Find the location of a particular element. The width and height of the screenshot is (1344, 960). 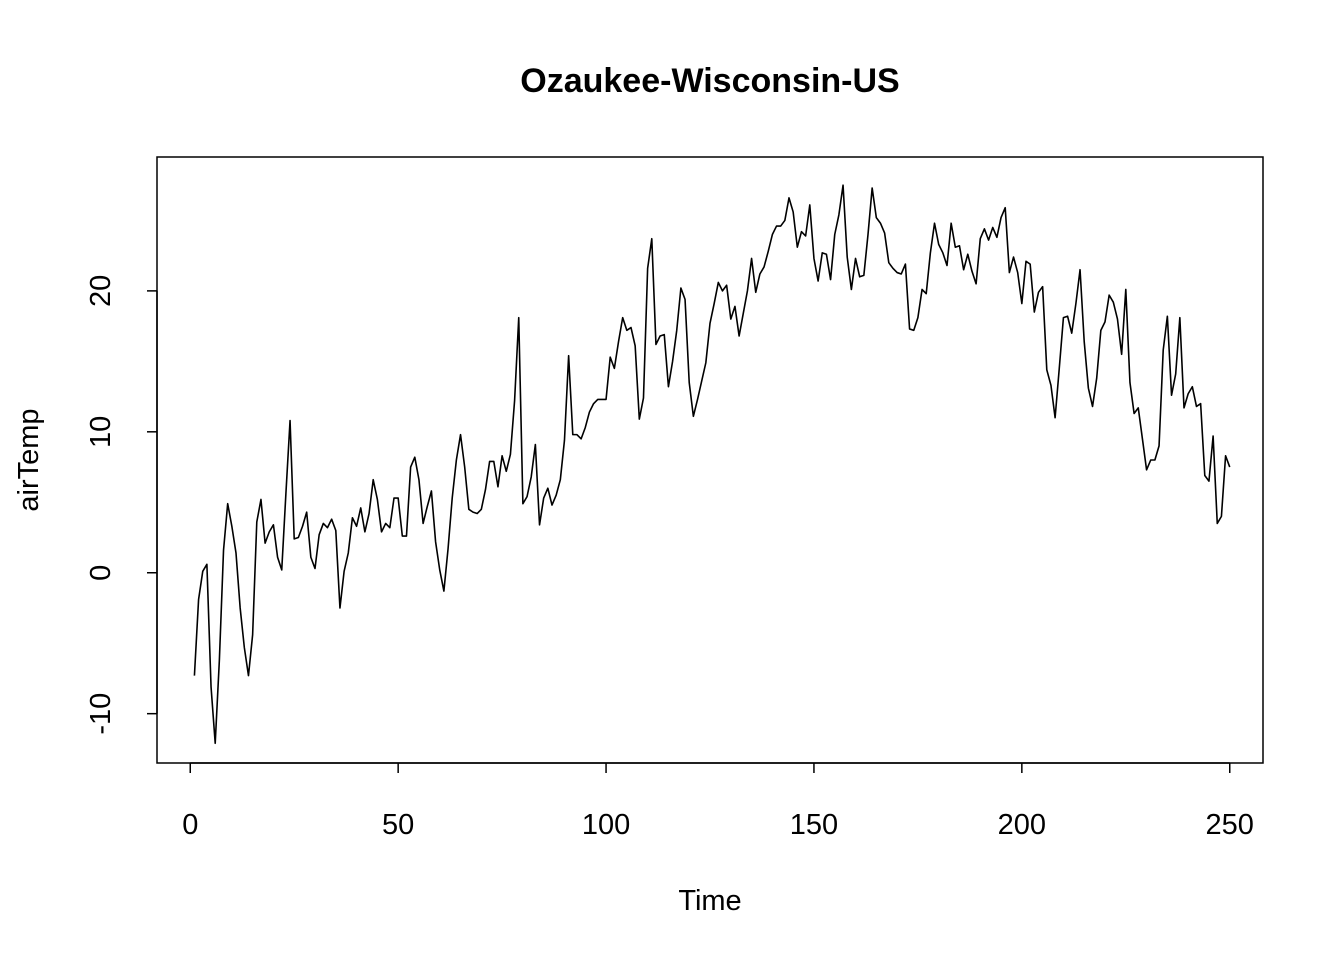

y-tick-label: 20 is located at coordinates (101, 291).